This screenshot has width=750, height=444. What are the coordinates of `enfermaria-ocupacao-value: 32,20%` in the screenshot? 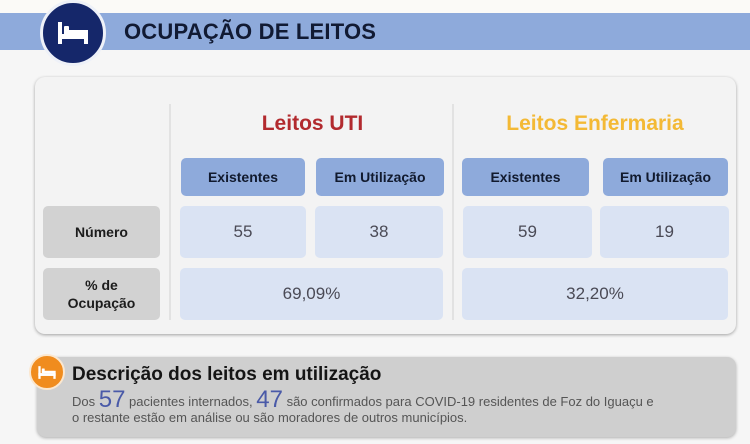 It's located at (595, 294).